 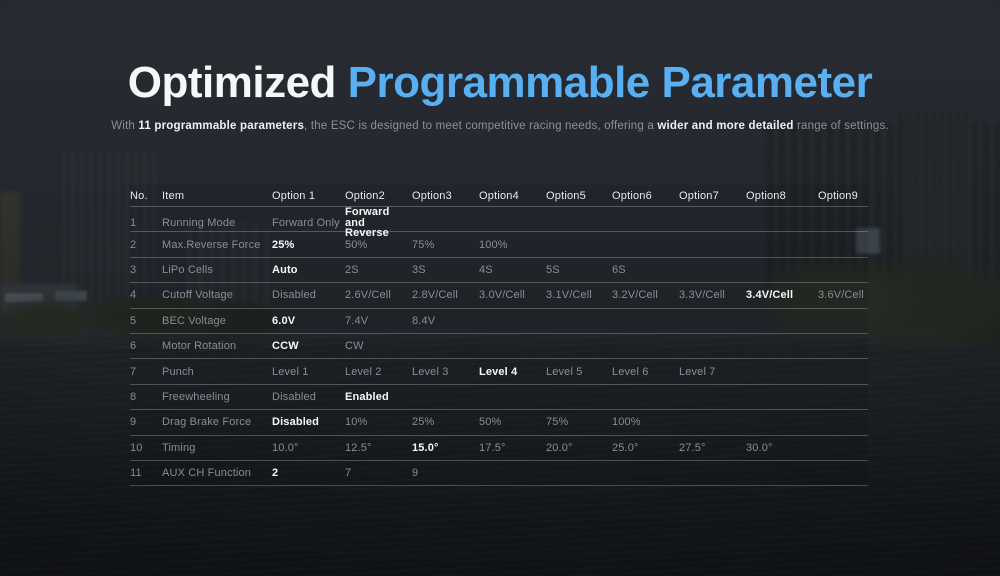 I want to click on trees-left, so click(x=140, y=318).